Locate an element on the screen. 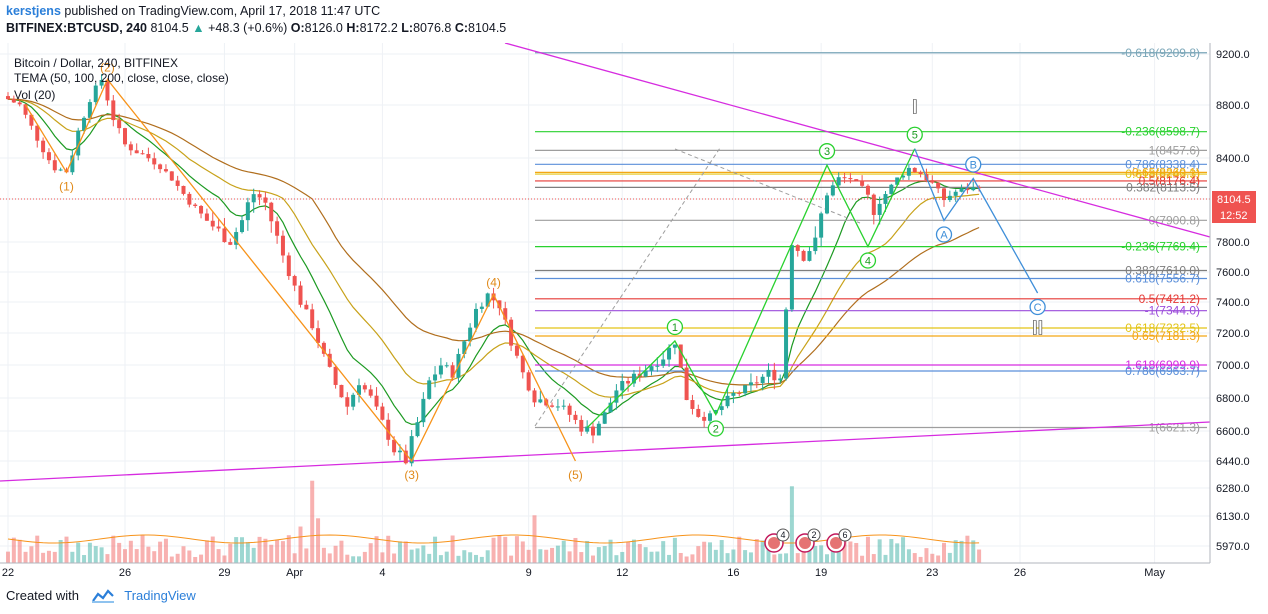 This screenshot has width=1268, height=614. low-value: 8076.8 is located at coordinates (432, 28).